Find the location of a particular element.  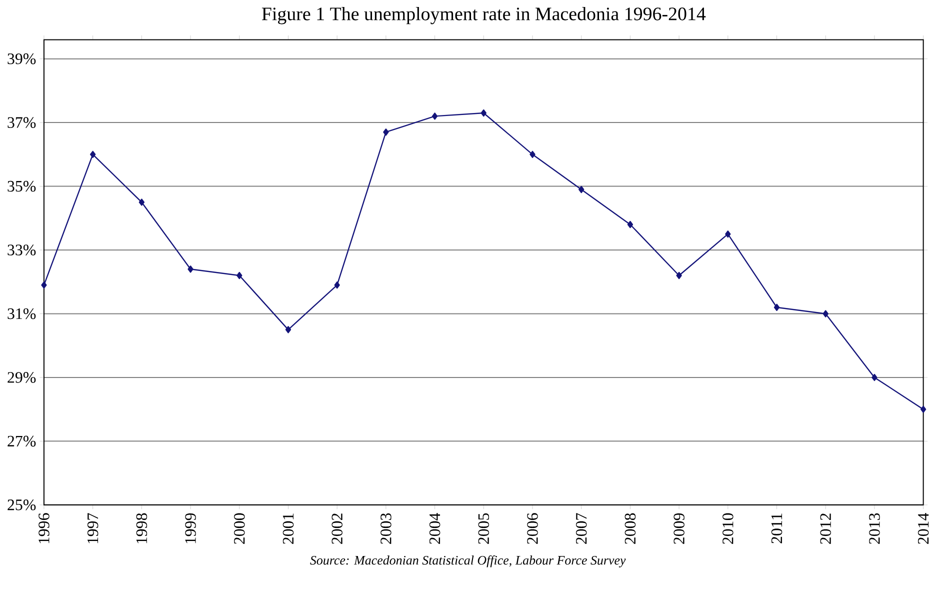

x-tick-label: 2005 is located at coordinates (484, 529).